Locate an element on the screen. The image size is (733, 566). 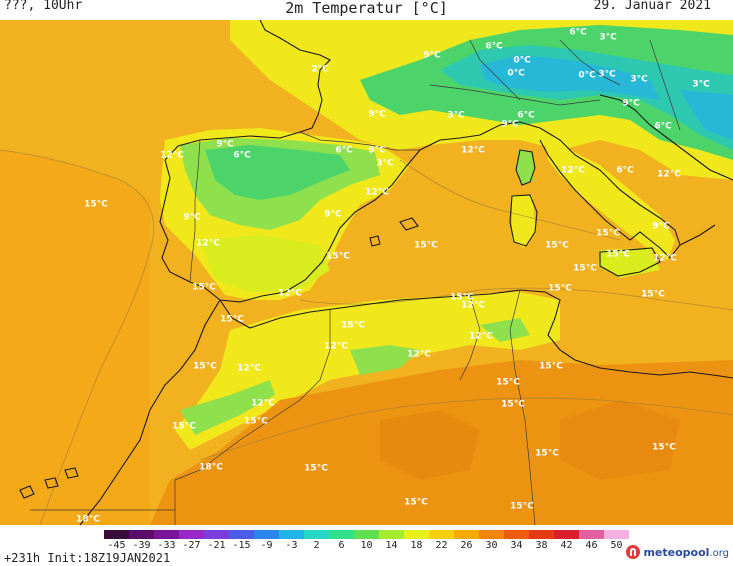
balkan-blue is located at coordinates (706, 115).